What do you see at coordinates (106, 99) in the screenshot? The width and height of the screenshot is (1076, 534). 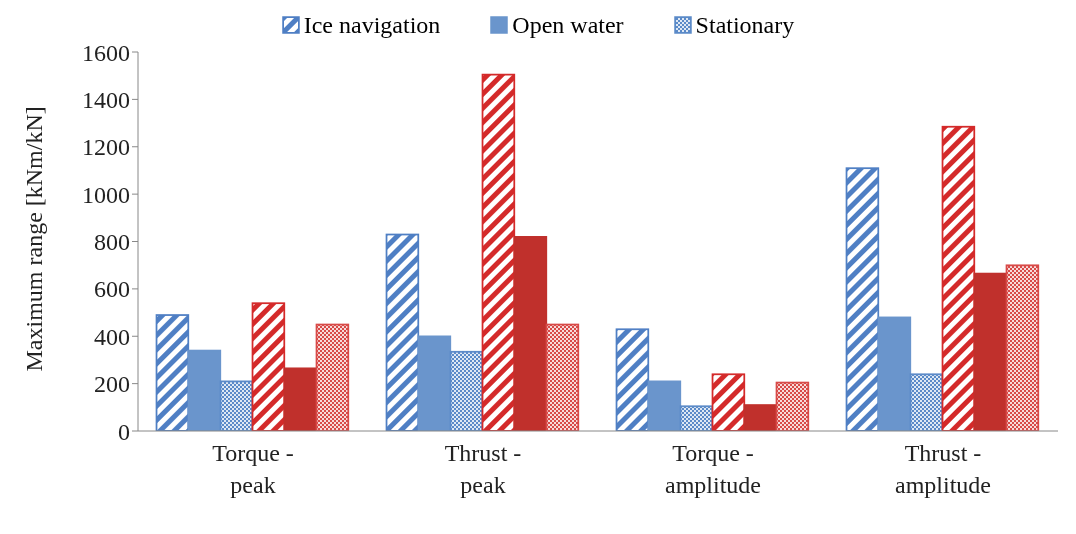 I see `y-tick-label: 1400` at bounding box center [106, 99].